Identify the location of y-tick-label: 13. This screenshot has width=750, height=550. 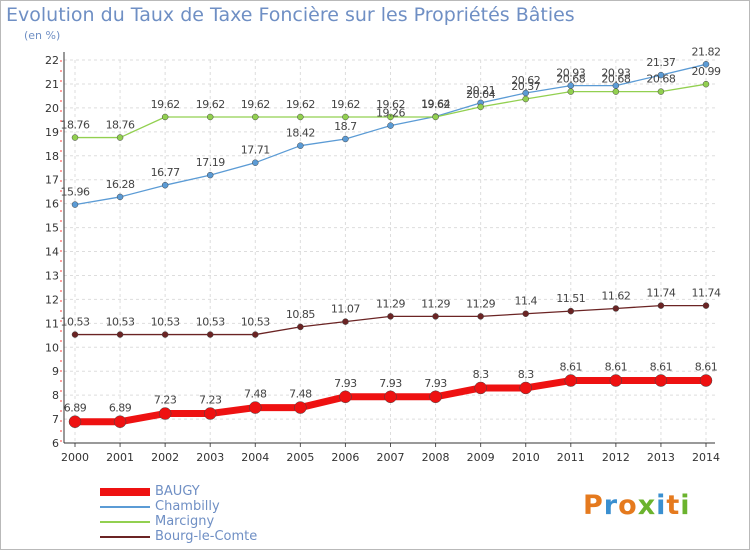
(52, 275).